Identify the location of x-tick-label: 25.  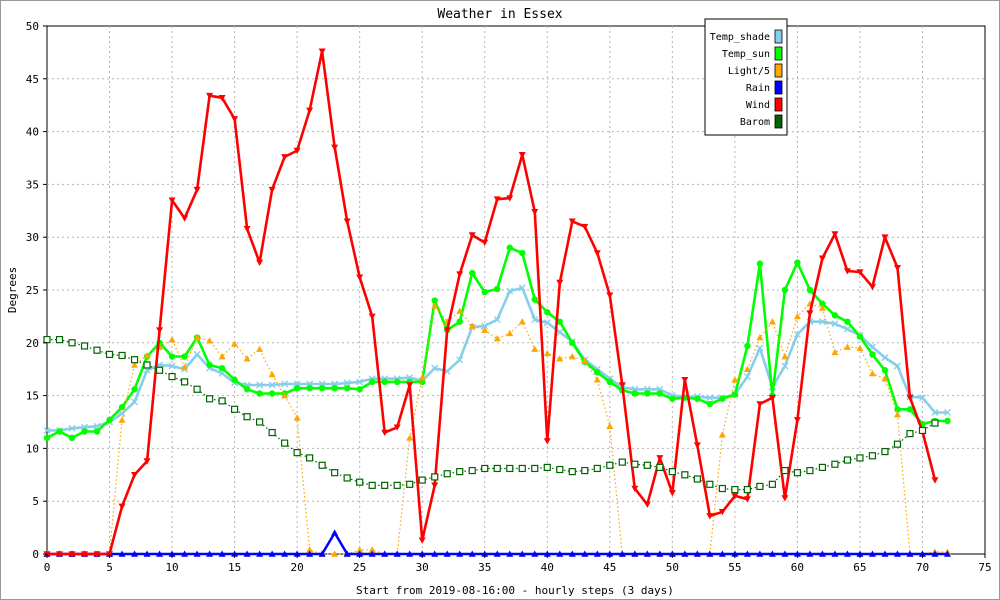
(359, 567).